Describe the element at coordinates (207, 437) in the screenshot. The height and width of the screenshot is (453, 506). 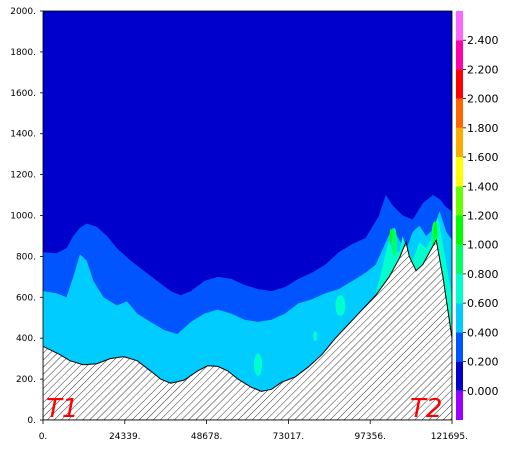
I see `x-tick-label: 48678.` at that location.